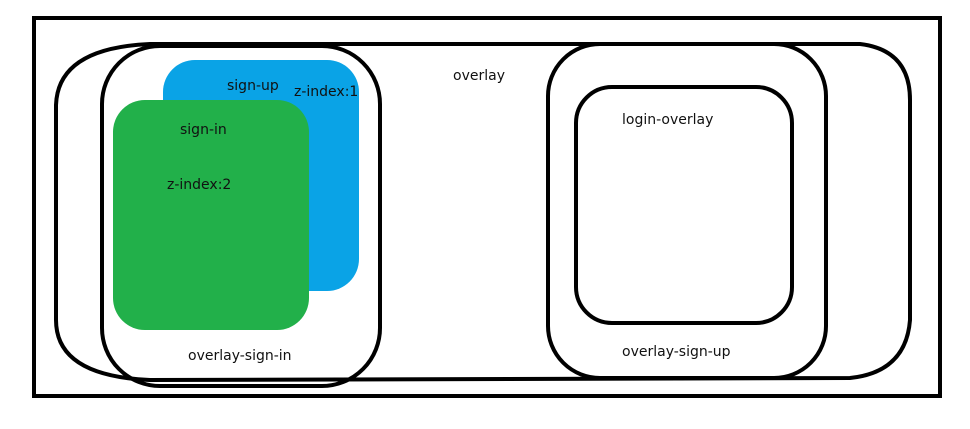 The height and width of the screenshot is (429, 970). What do you see at coordinates (240, 356) in the screenshot?
I see `overlay-sign-in-label: overlay-sign-in` at bounding box center [240, 356].